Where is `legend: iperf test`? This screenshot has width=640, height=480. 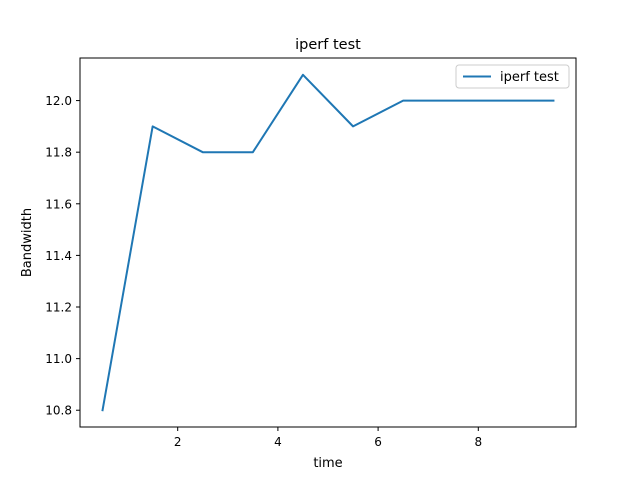 legend: iperf test is located at coordinates (512, 76).